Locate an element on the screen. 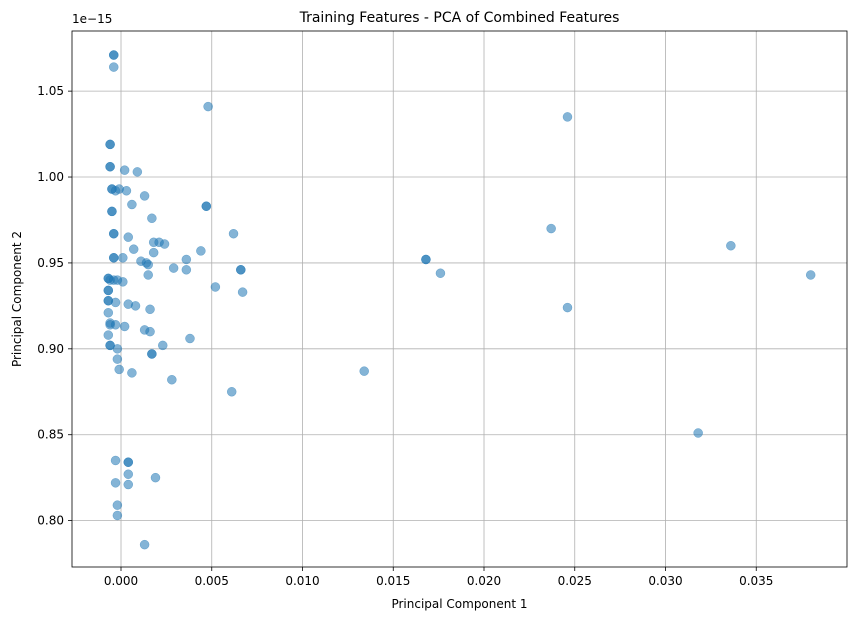 This screenshot has height=619, width=854. y-axis-ticks: 0.80 0.85 0.90 0.95 1.00 1.05 is located at coordinates (54, 306).